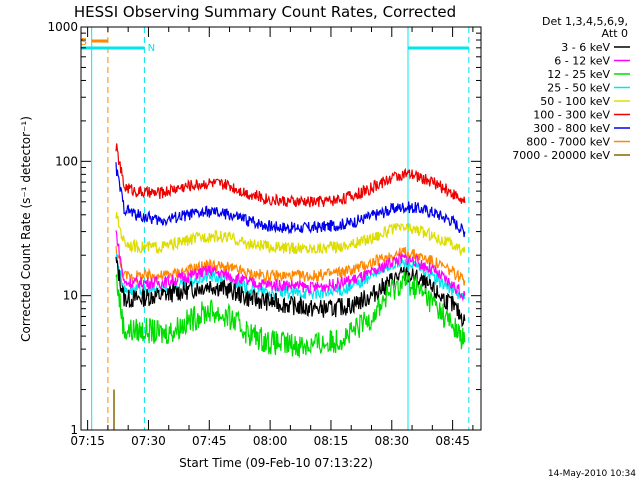 The height and width of the screenshot is (480, 640). What do you see at coordinates (592, 474) in the screenshot?
I see `footer-date: 14-May-2010 10:34` at bounding box center [592, 474].